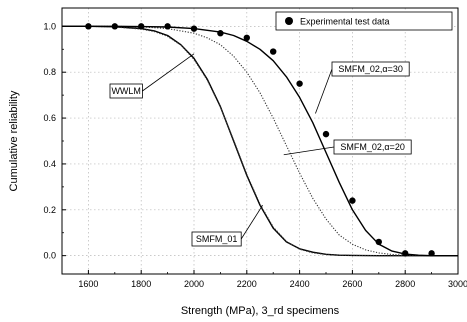  Describe the element at coordinates (49, 26) in the screenshot. I see `y-tick-label: 1.0` at that location.